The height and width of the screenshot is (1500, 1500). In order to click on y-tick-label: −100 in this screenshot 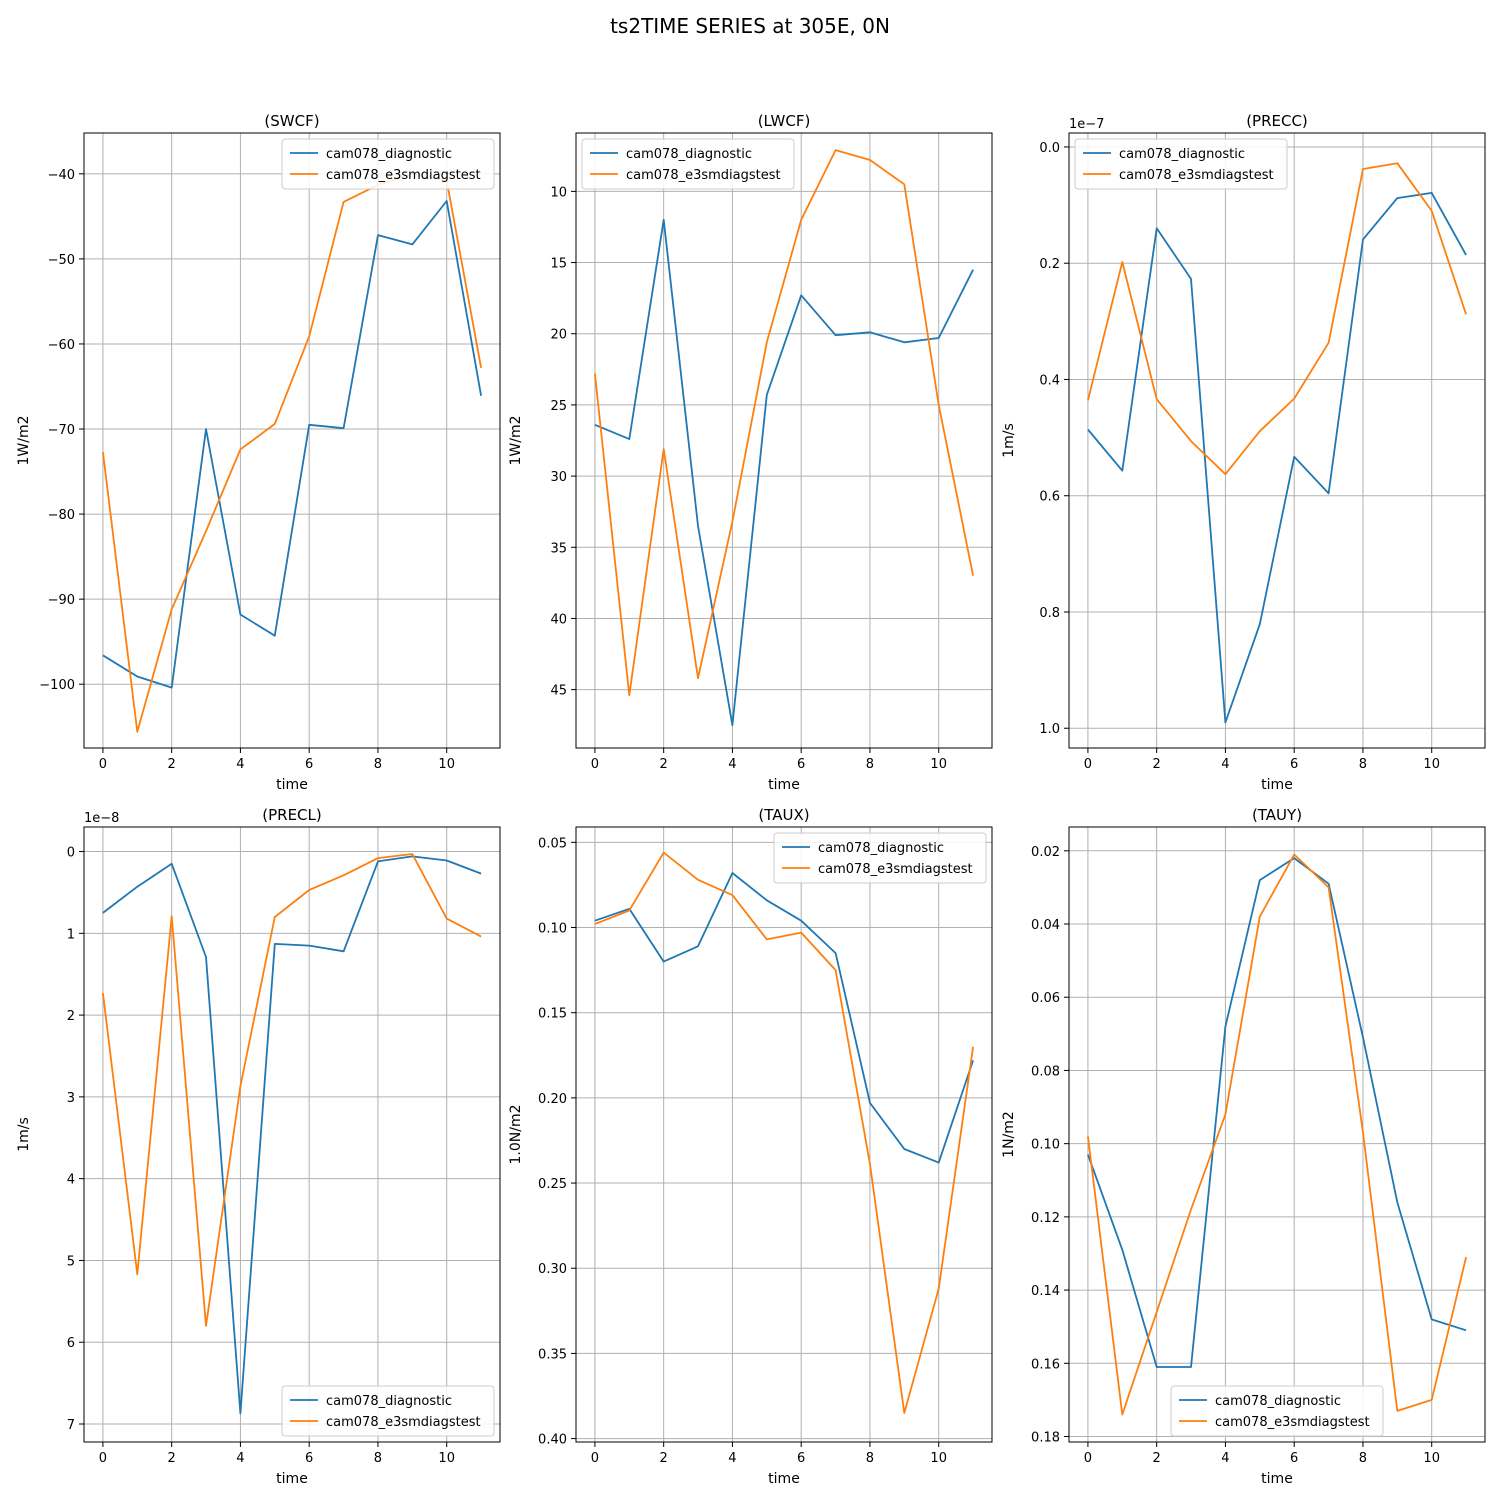, I will do `click(57, 685)`.